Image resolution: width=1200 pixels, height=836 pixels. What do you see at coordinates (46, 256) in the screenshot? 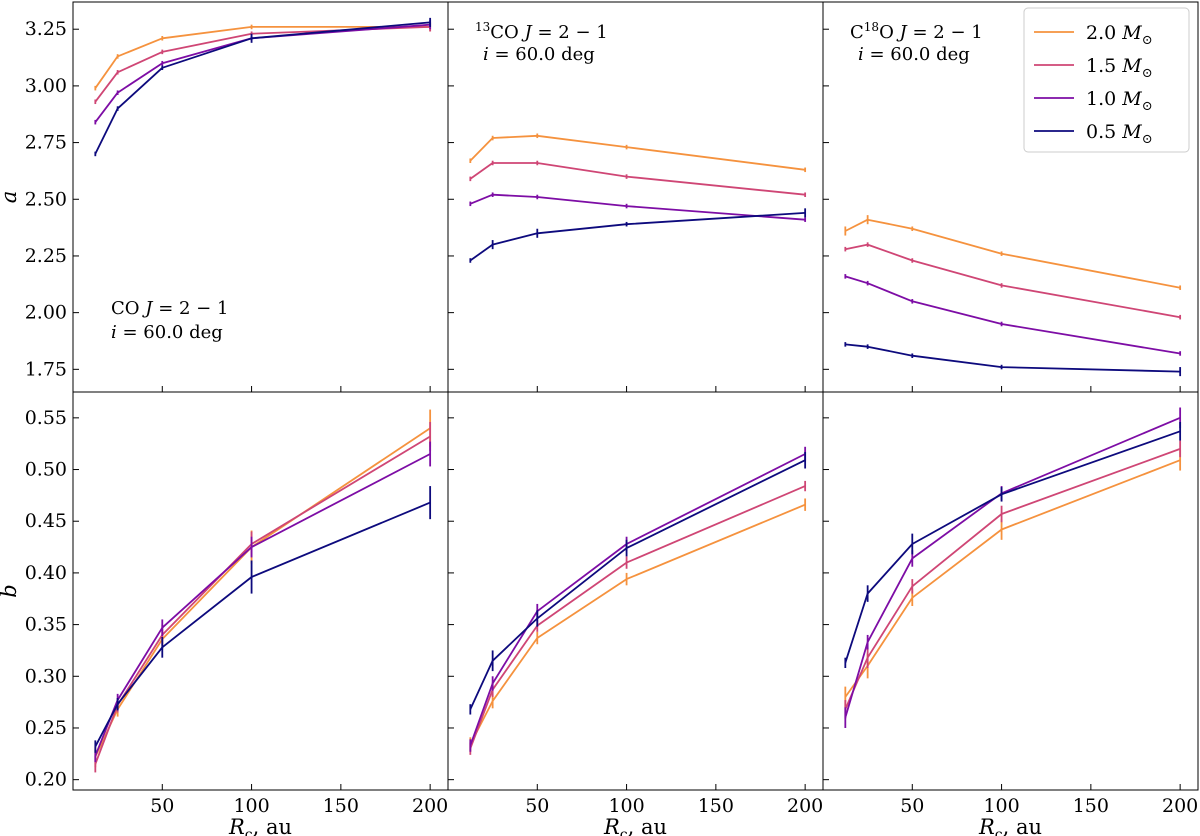
I see `ytick-label: 2.25` at bounding box center [46, 256].